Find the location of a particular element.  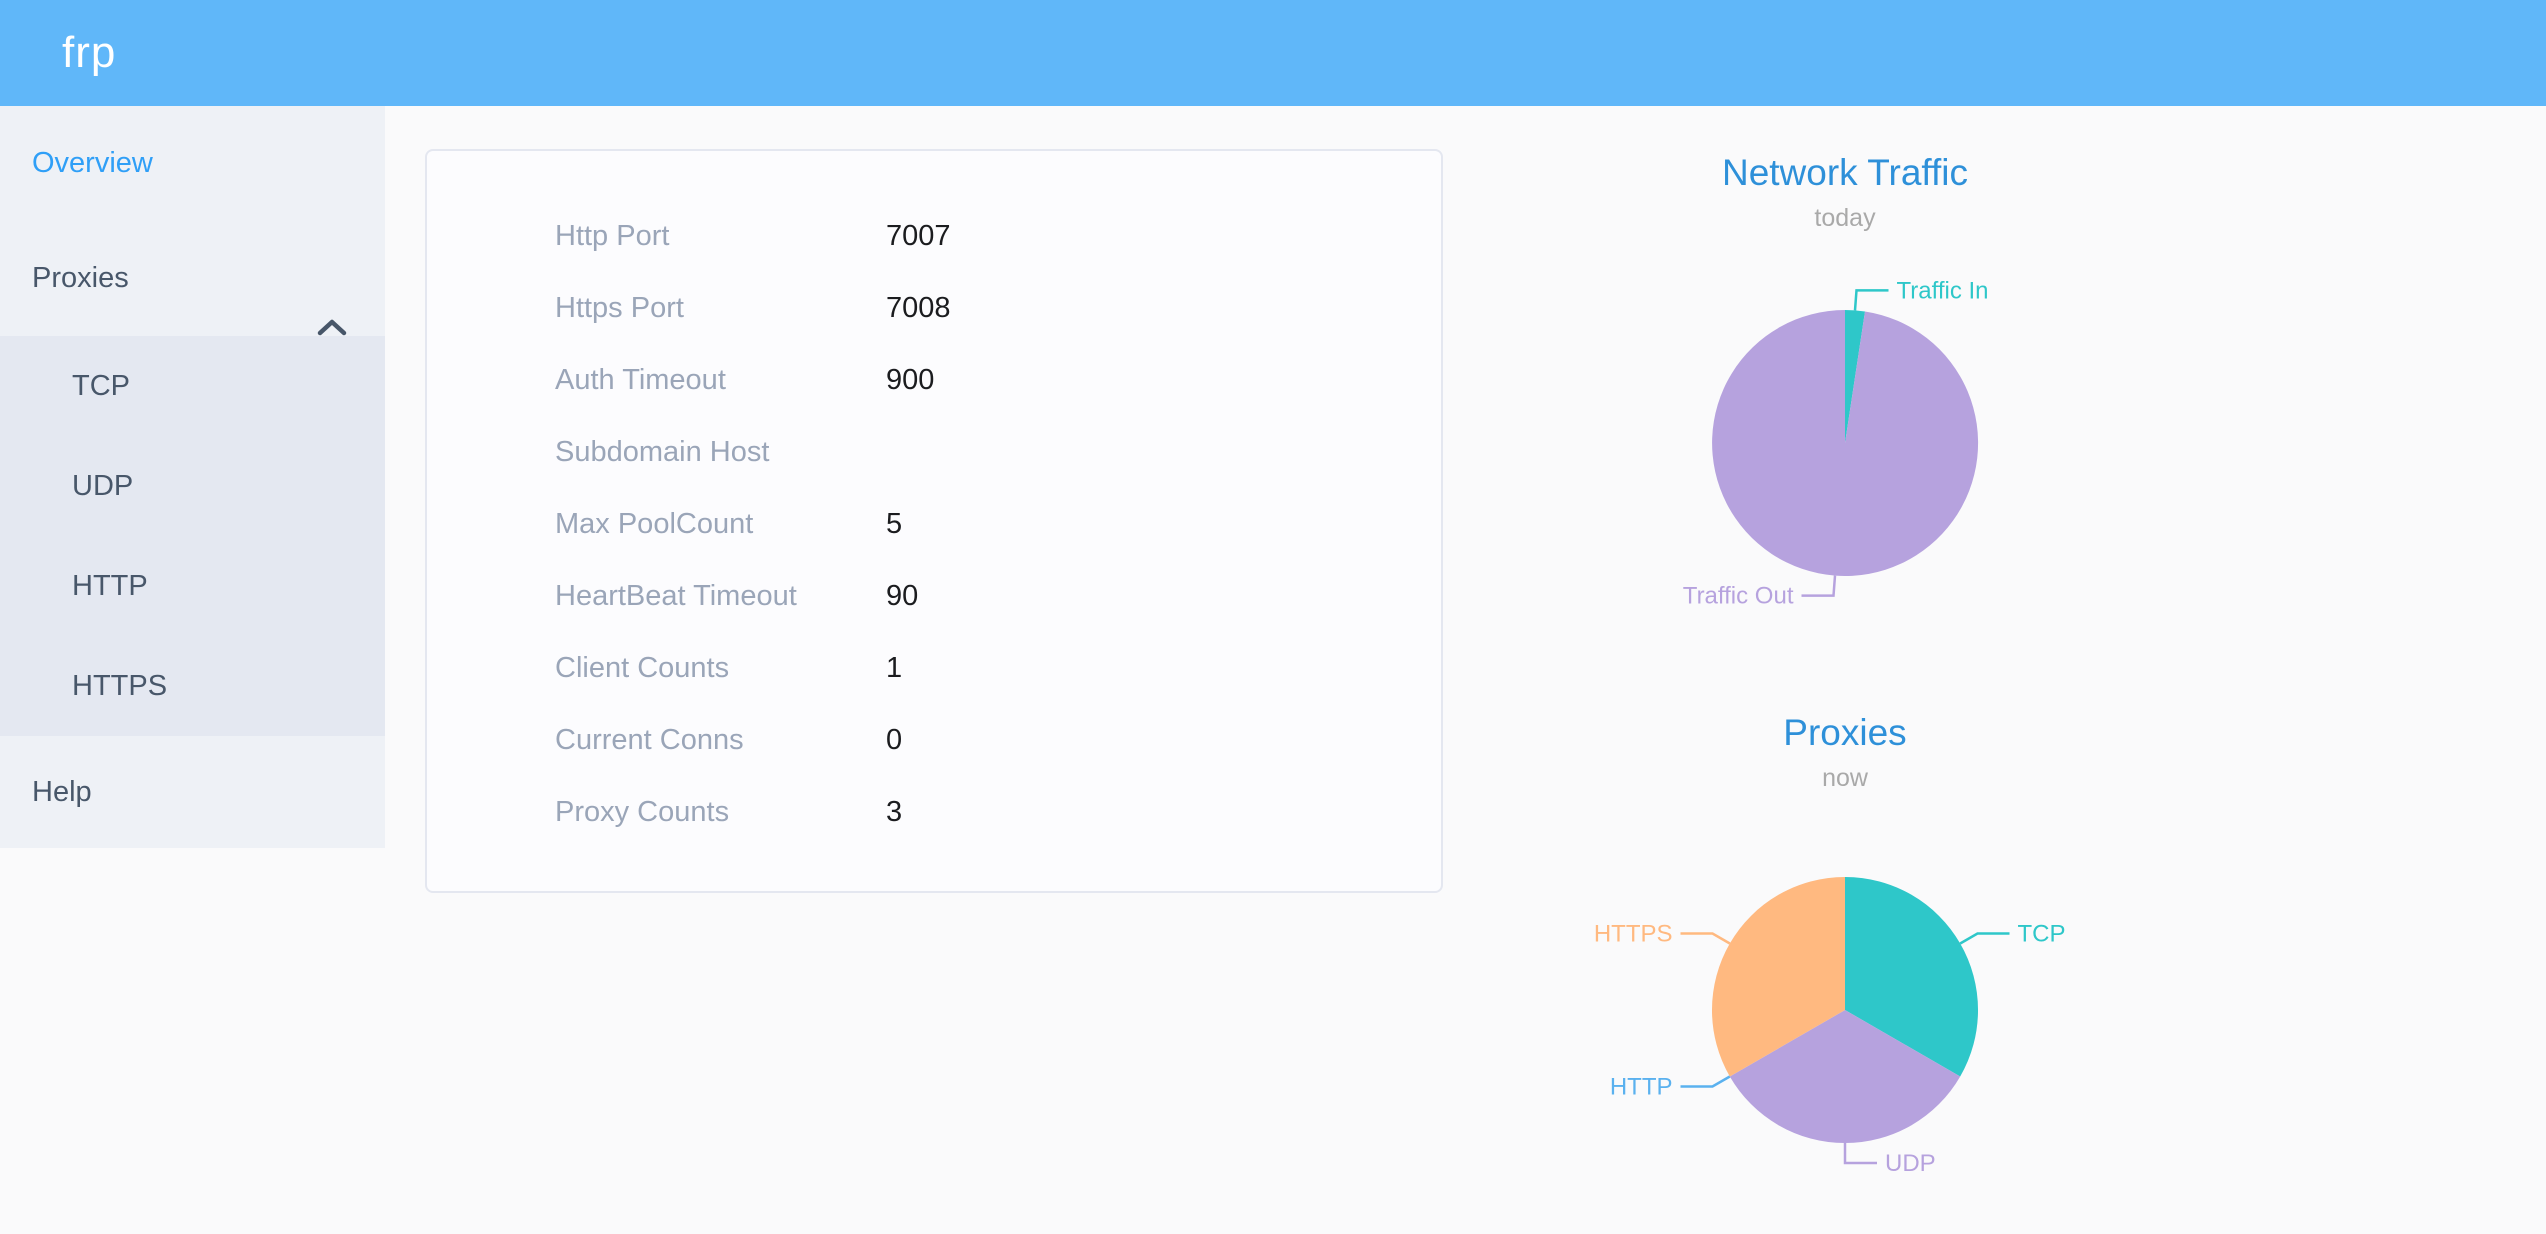

info-value: 90 is located at coordinates (902, 595).